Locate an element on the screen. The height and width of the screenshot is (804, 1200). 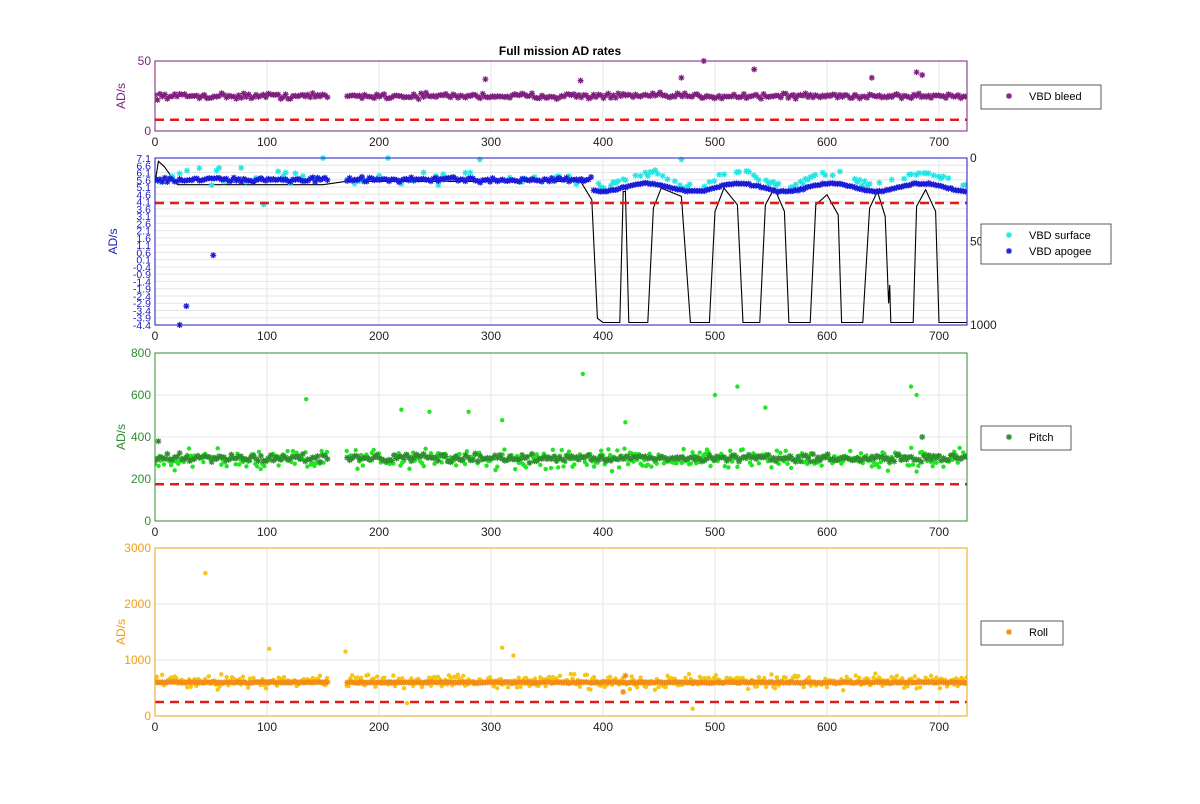
axes-frame is located at coordinates (561, 632).